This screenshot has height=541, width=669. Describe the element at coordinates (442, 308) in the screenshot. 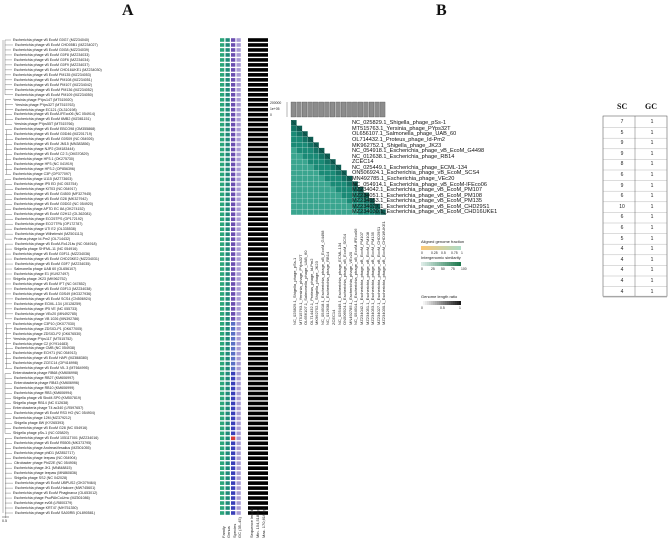

I see `legend-length-tick: 0.5` at that location.